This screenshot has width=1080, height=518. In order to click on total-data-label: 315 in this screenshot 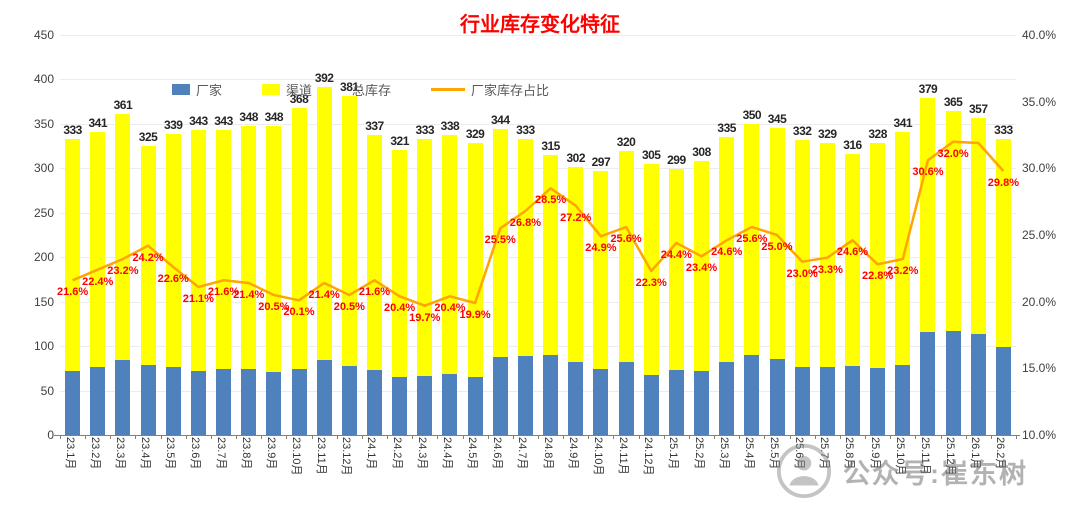, I will do `click(550, 146)`.